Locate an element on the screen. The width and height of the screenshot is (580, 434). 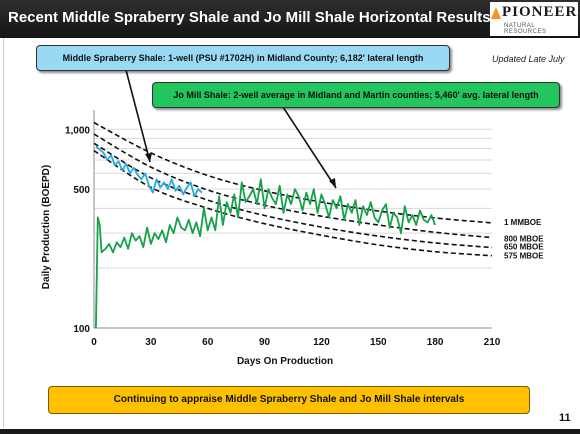
type-curve-label: 575 MBOE is located at coordinates (524, 256).